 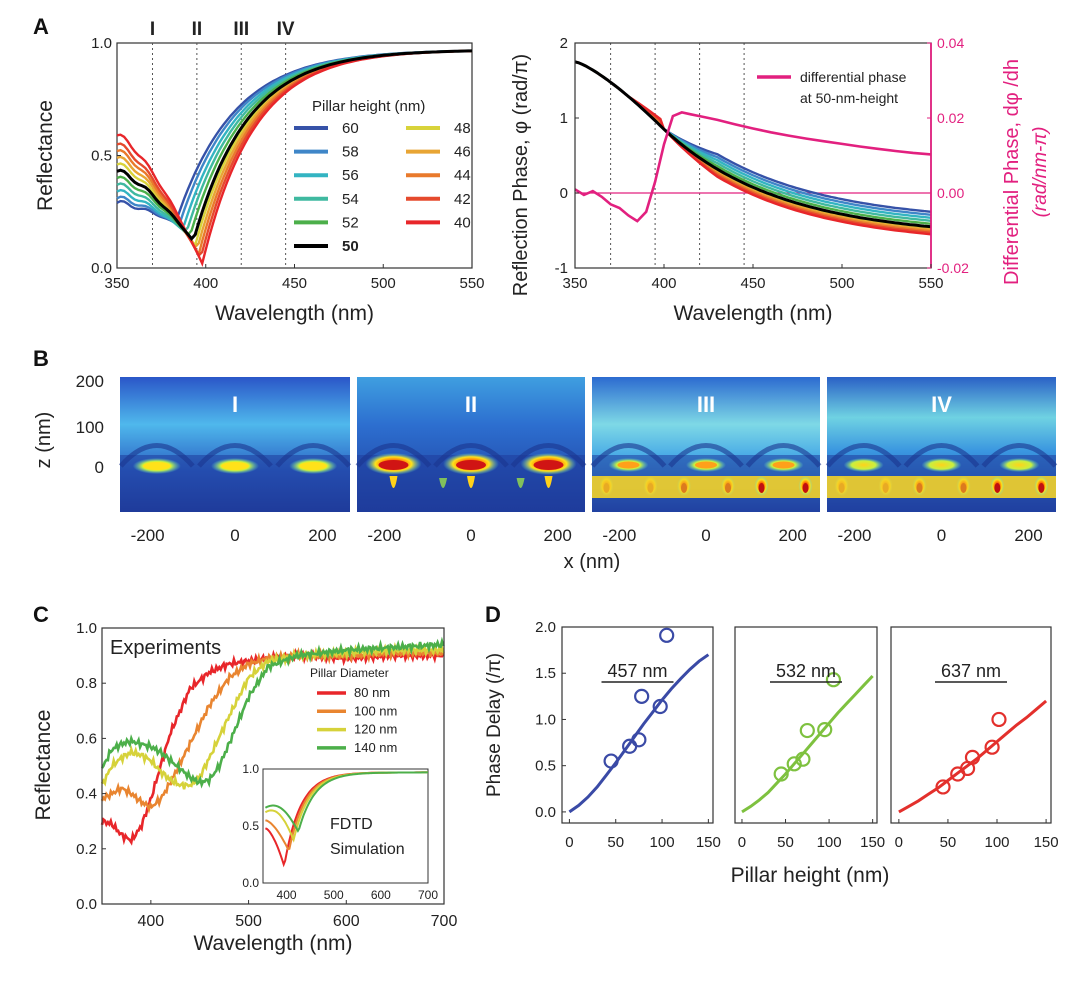 What do you see at coordinates (1012, 172) in the screenshot?
I see `y2-axis-label: Differential Phase, dφ /dh` at bounding box center [1012, 172].